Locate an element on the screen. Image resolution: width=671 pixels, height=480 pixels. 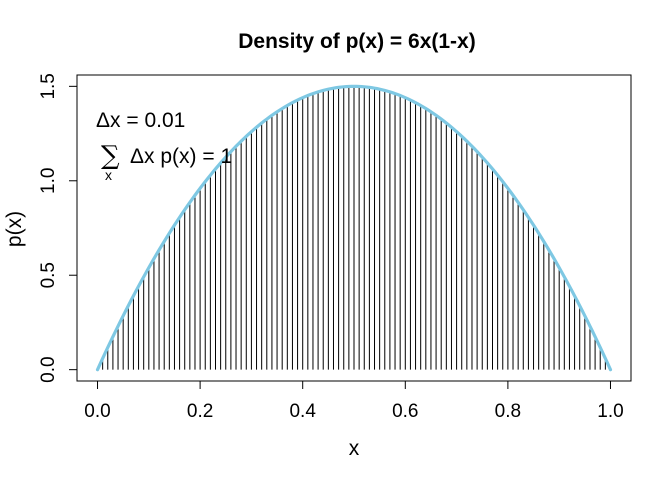
x-tick-label: 0.4 is located at coordinates (302, 411).